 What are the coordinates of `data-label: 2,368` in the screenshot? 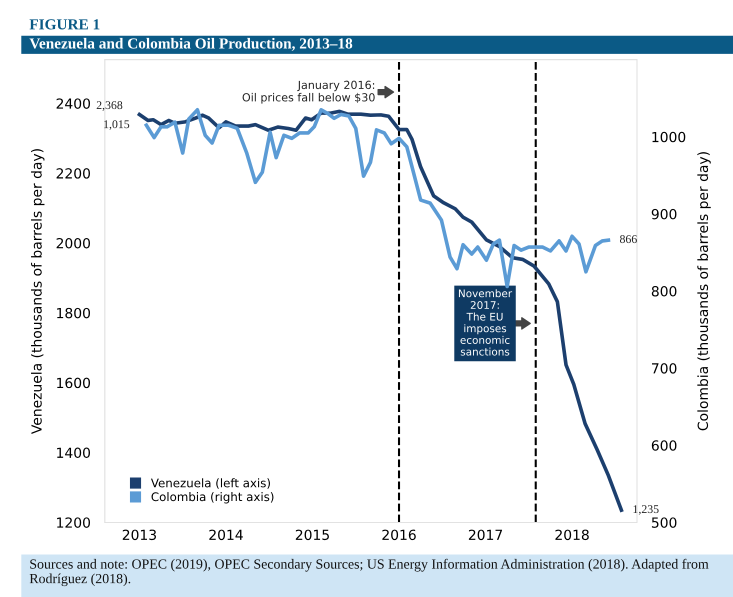 It's located at (109, 106).